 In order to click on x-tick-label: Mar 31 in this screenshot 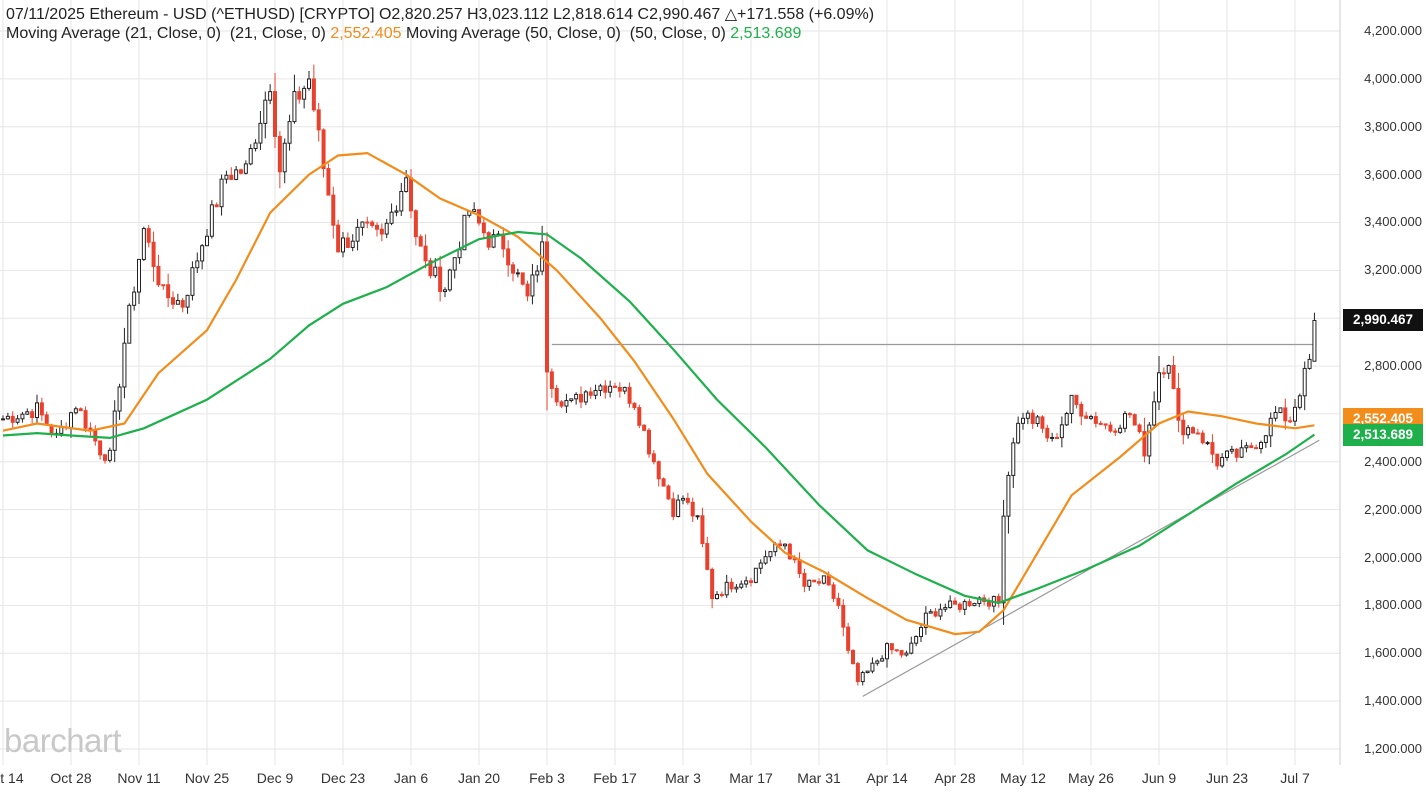, I will do `click(819, 778)`.